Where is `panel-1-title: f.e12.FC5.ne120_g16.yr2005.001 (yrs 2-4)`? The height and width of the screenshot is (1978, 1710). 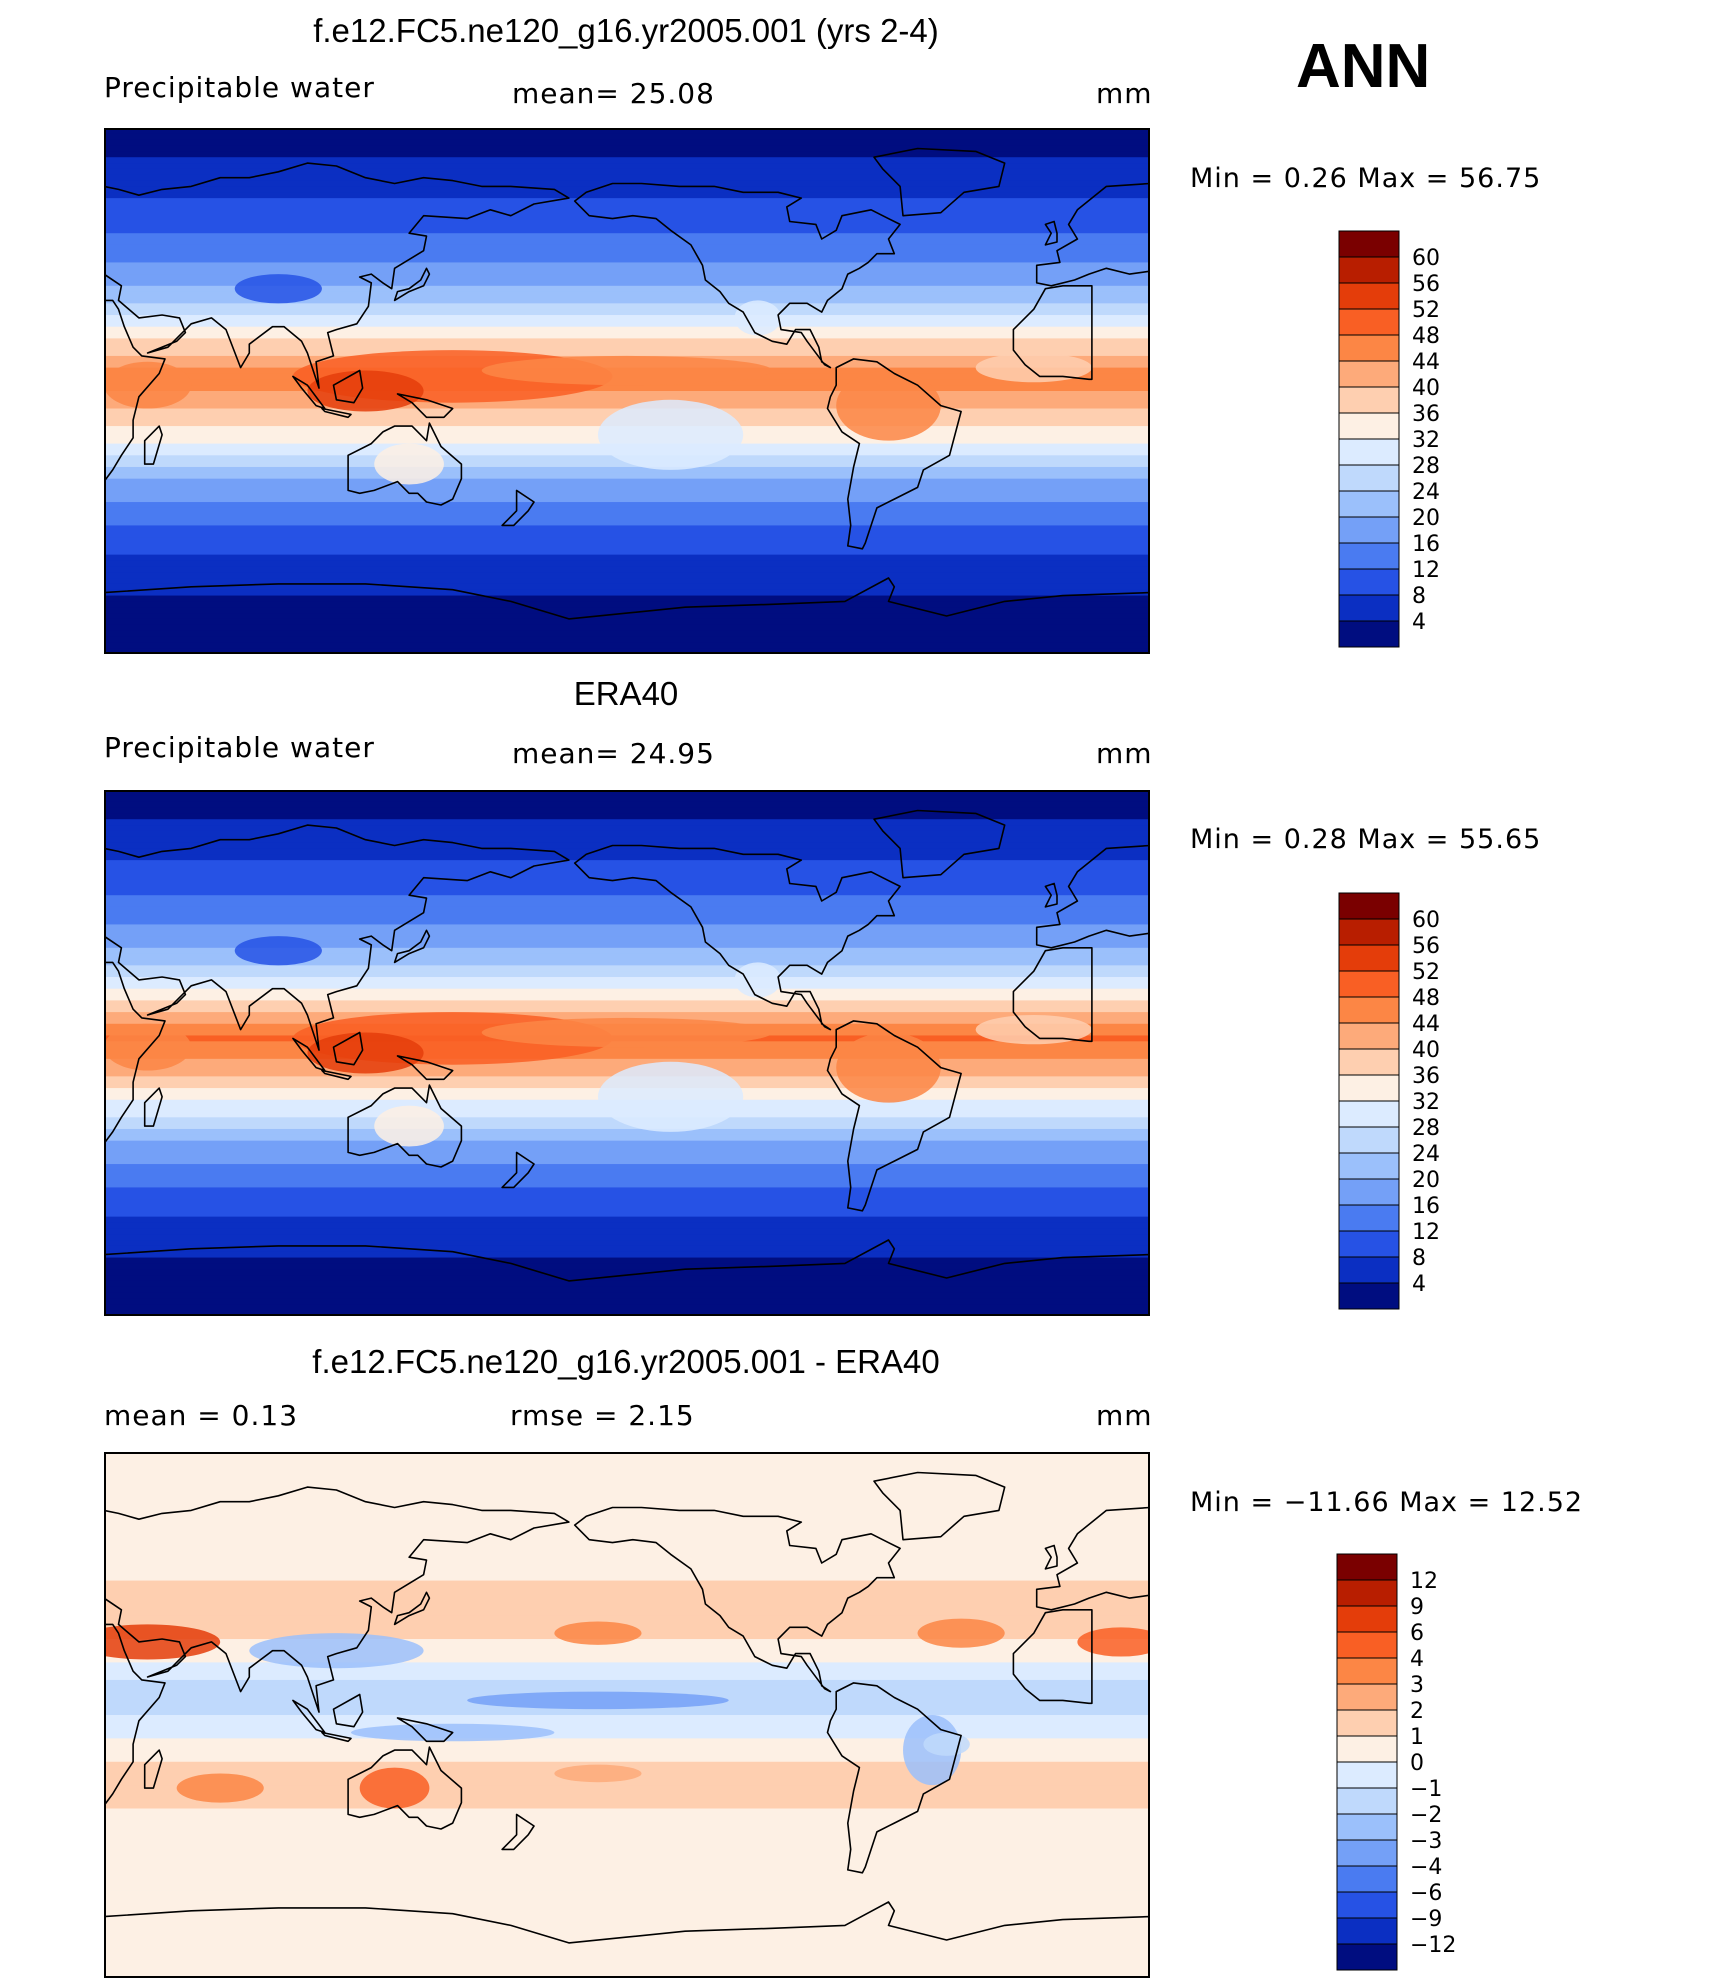
panel-1-title: f.e12.FC5.ne120_g16.yr2005.001 (yrs 2-4) is located at coordinates (626, 30).